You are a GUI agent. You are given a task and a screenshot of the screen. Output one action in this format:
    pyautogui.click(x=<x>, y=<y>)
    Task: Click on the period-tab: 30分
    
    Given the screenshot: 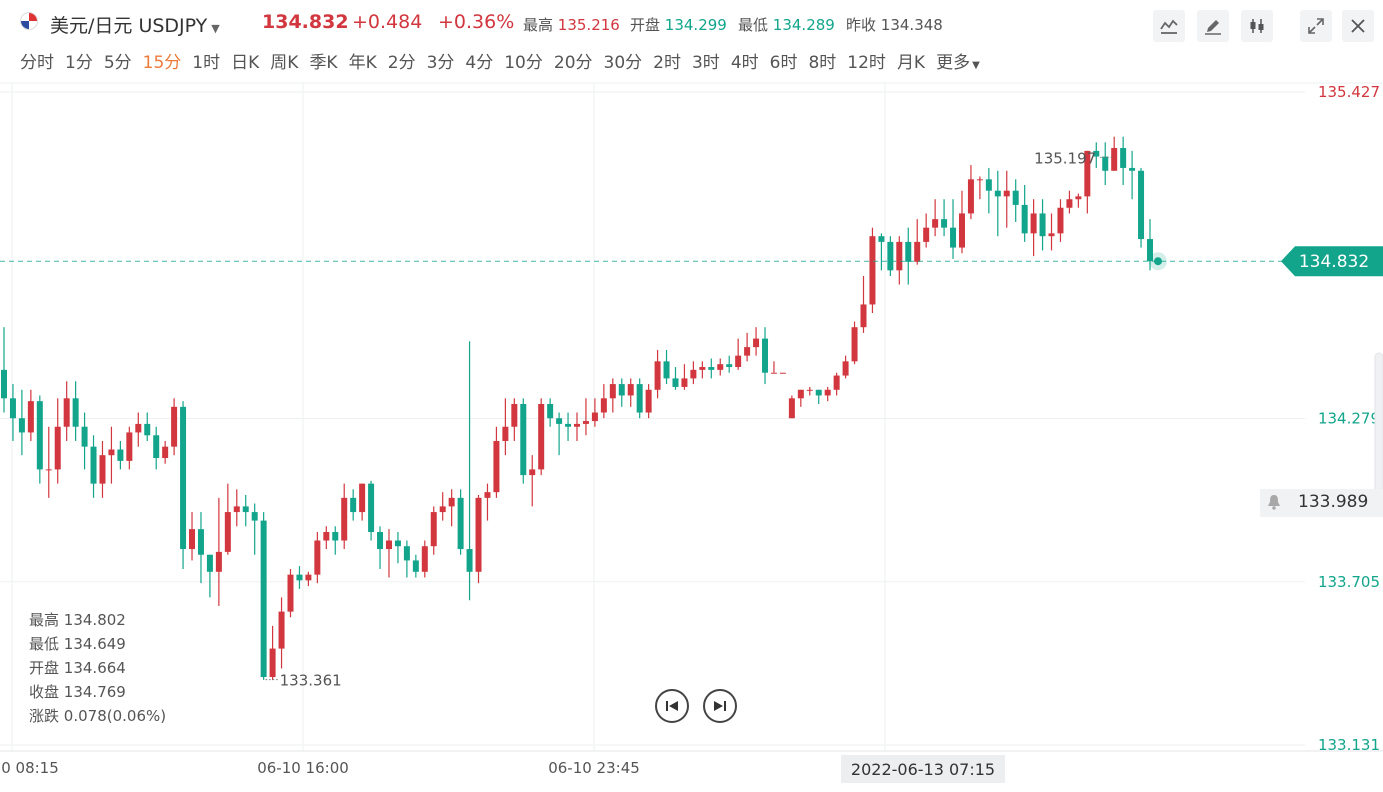 What is the action you would take?
    pyautogui.click(x=623, y=63)
    